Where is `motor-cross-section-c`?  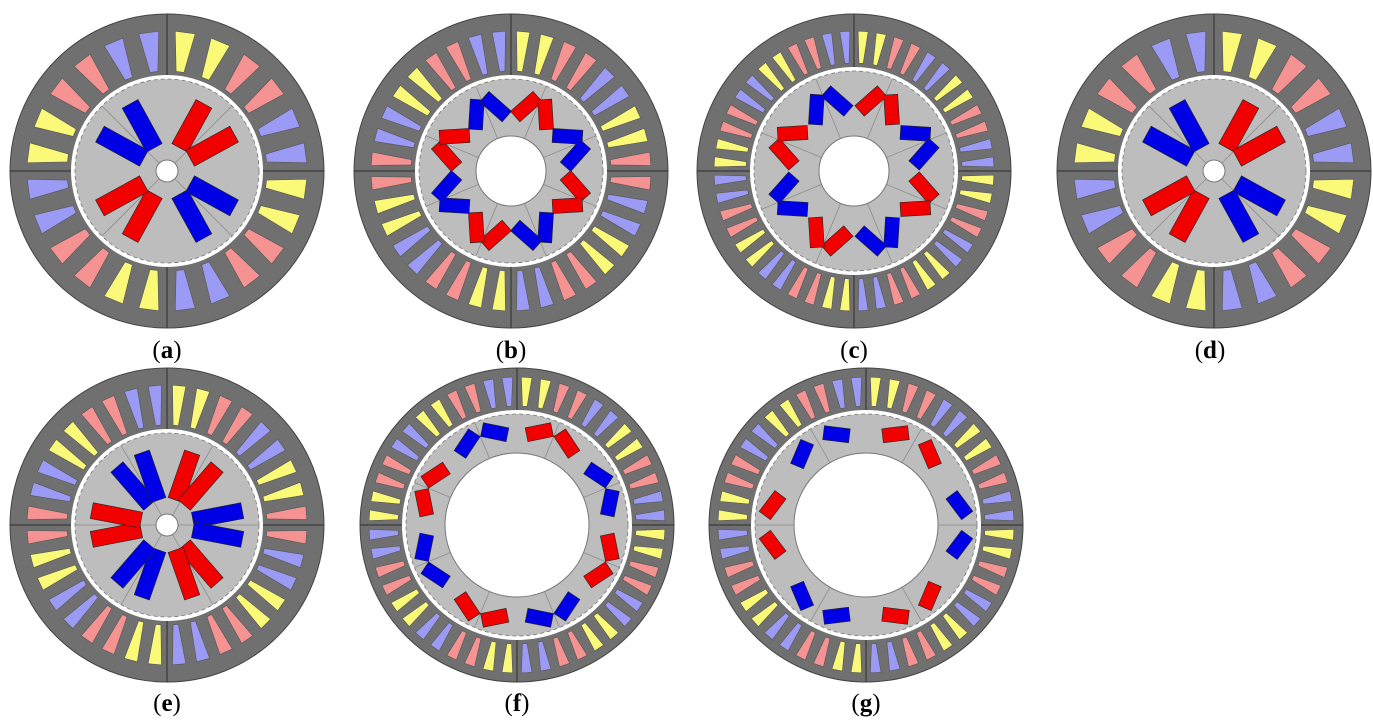
motor-cross-section-c is located at coordinates (854, 171).